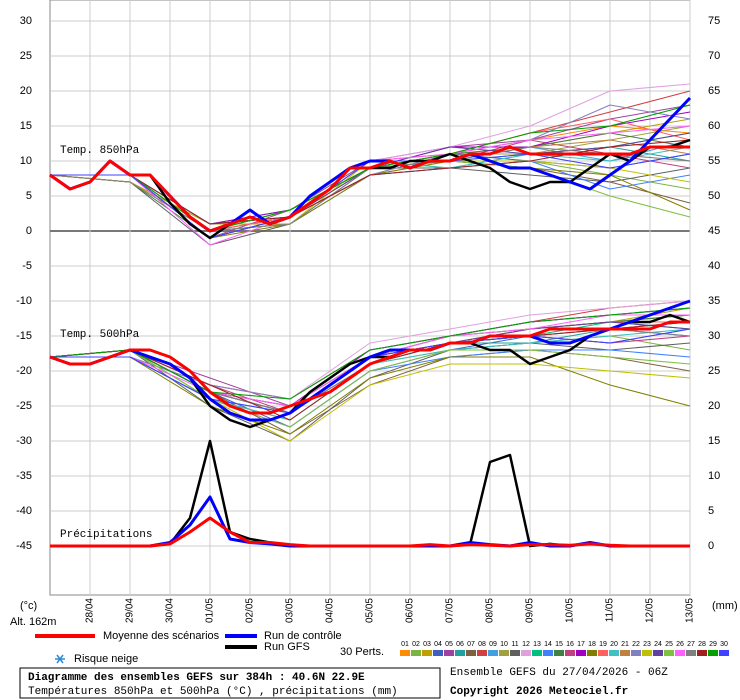  What do you see at coordinates (559, 644) in the screenshot?
I see `member-label: 15` at bounding box center [559, 644].